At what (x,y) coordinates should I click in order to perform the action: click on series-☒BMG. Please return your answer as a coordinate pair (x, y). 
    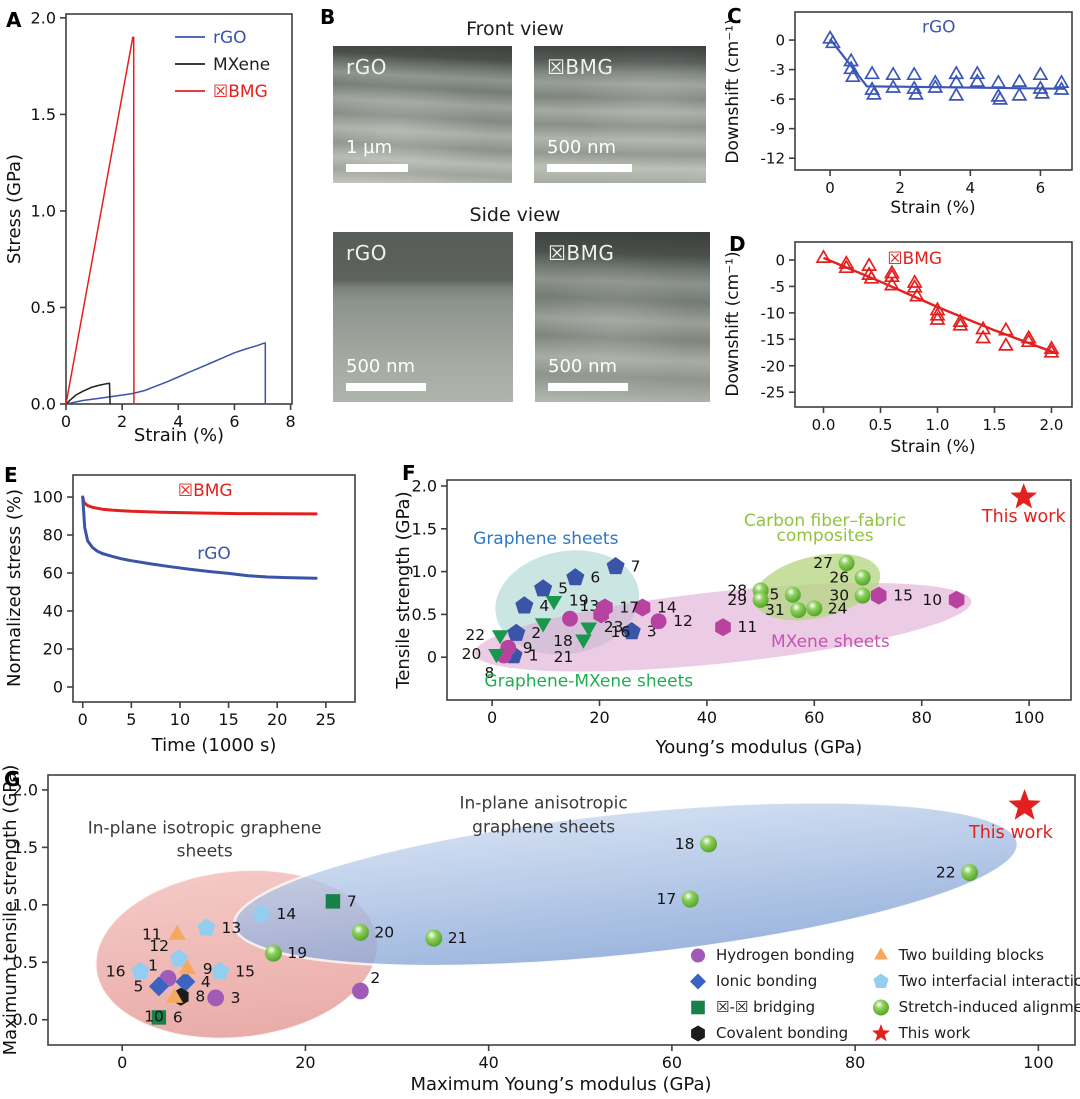
    Looking at the image, I should click on (199, 505).